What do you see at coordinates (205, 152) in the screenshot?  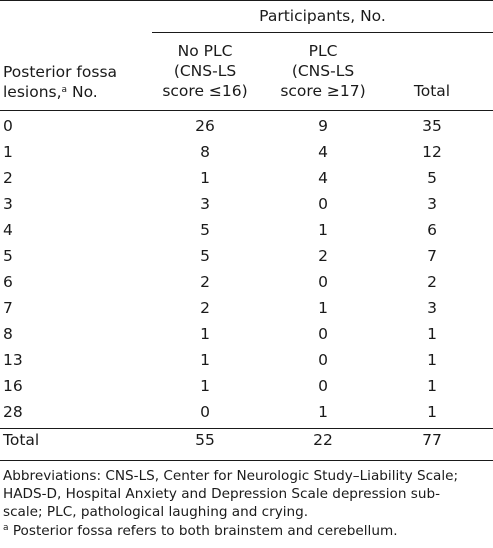 I see `cell-no-plc: 8` at bounding box center [205, 152].